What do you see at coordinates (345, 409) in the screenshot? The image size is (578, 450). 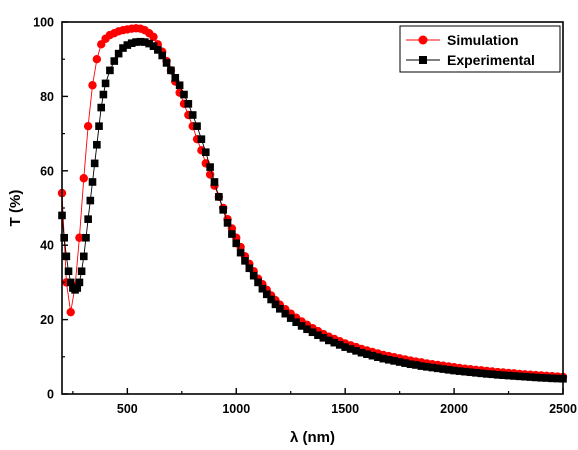 I see `x-tick-label: 1500` at bounding box center [345, 409].